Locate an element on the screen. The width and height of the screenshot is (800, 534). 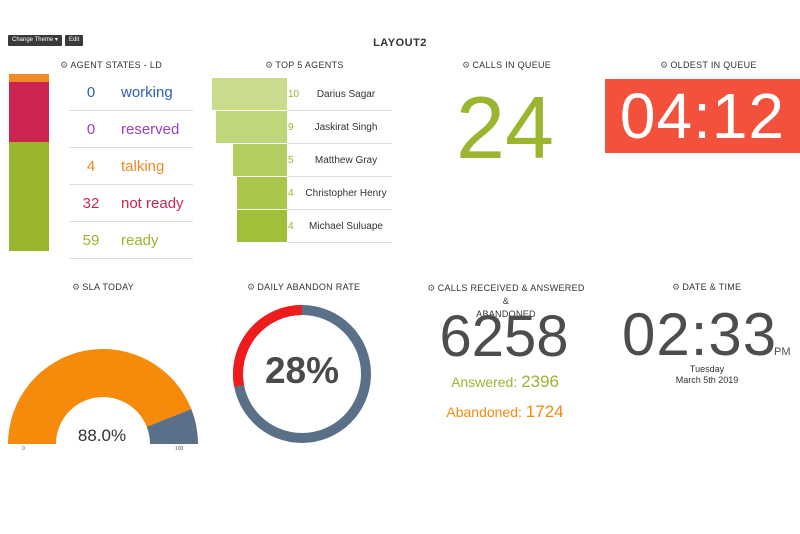
clock-ampm: PM is located at coordinates (782, 352).